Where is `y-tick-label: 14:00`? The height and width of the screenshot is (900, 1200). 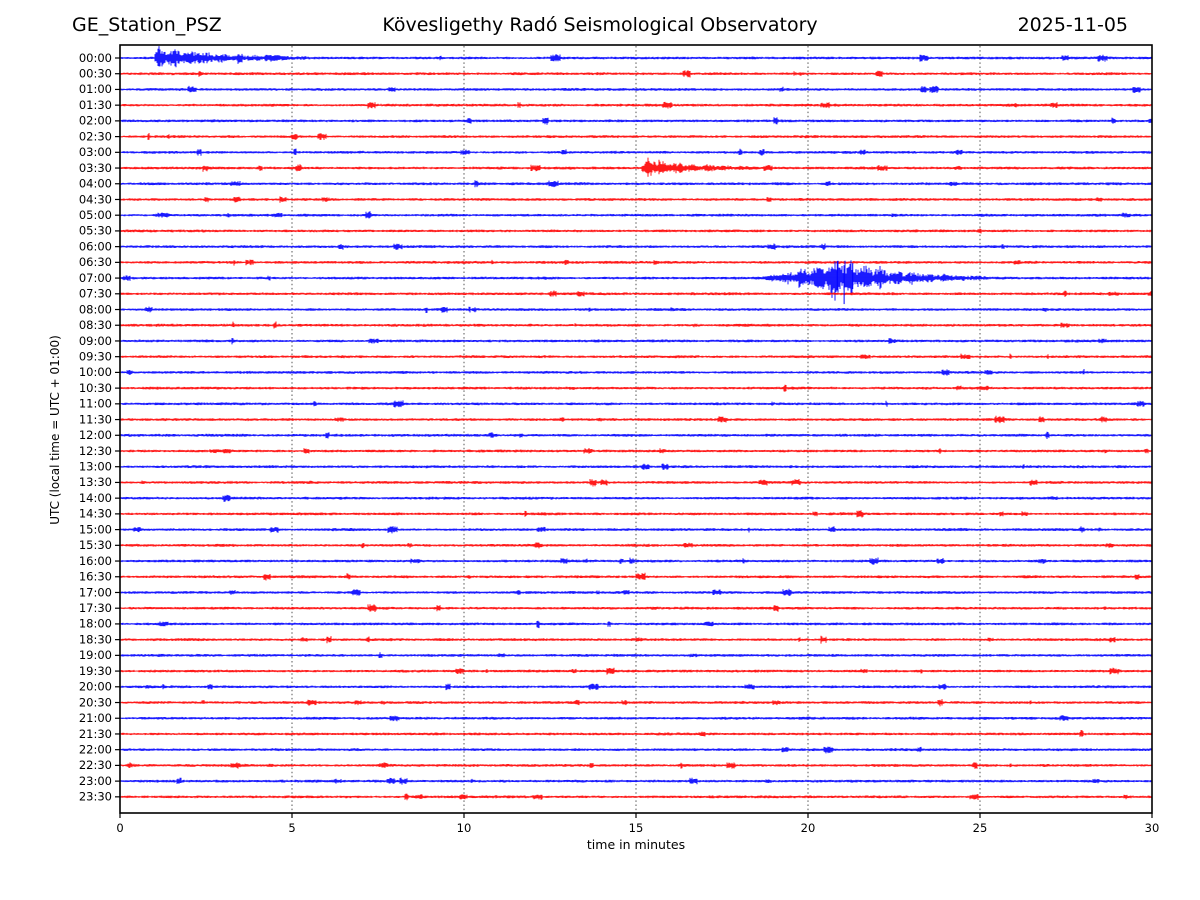
y-tick-label: 14:00 is located at coordinates (95, 498).